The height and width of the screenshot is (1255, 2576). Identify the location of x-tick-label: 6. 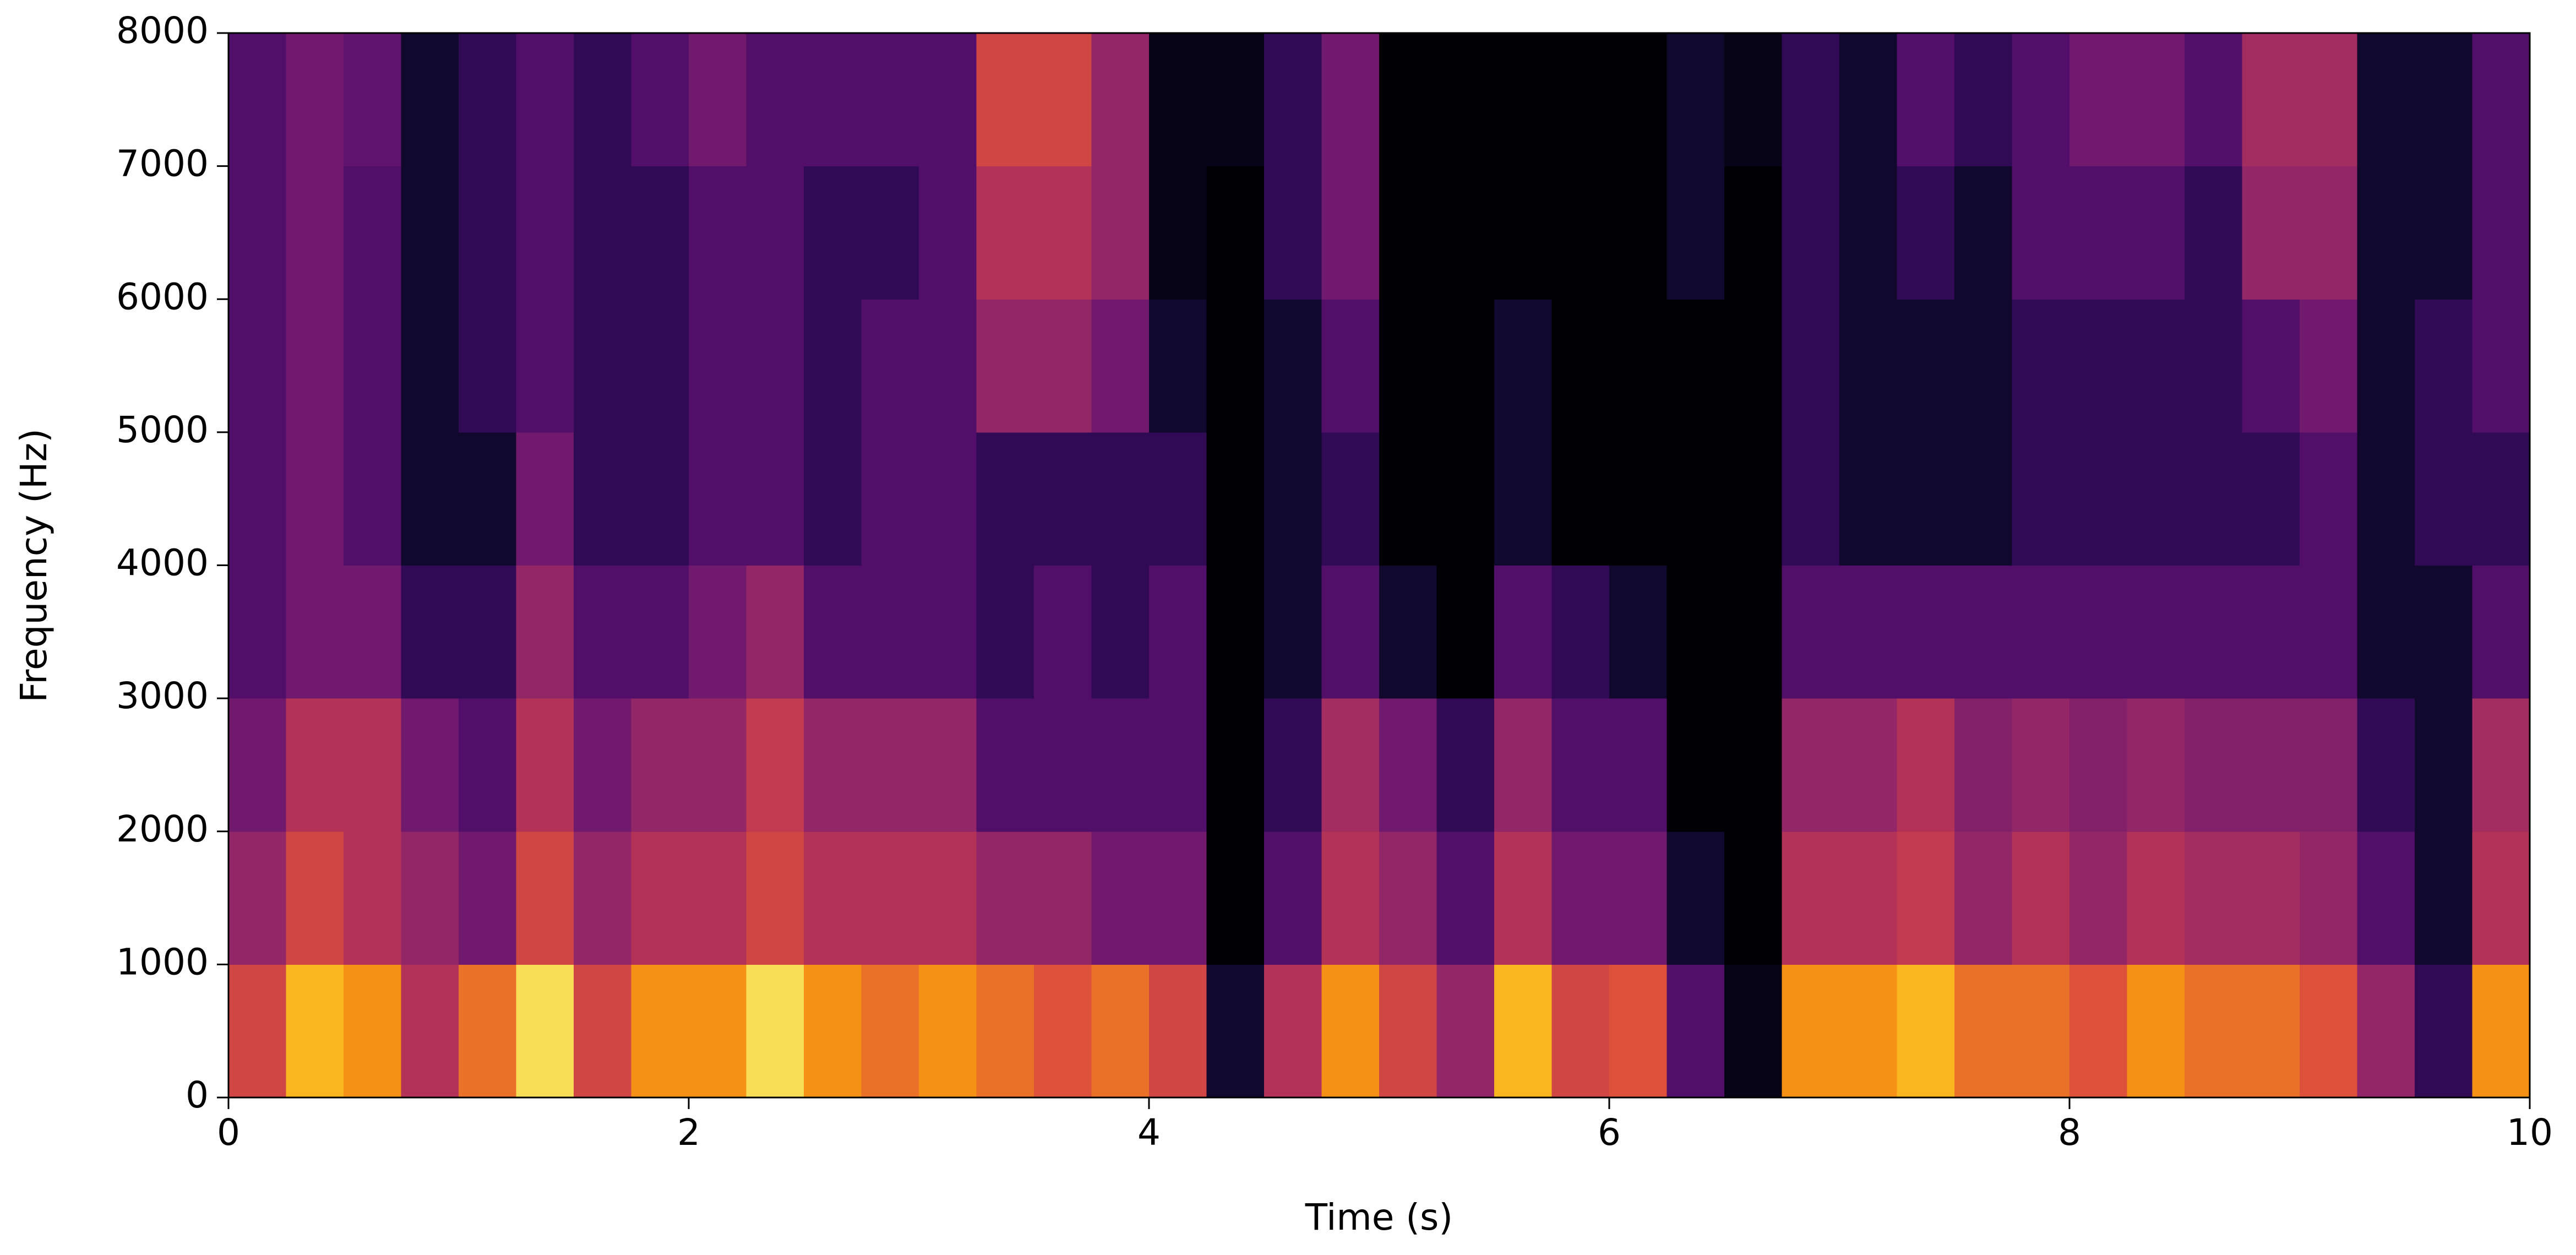
(1609, 1133).